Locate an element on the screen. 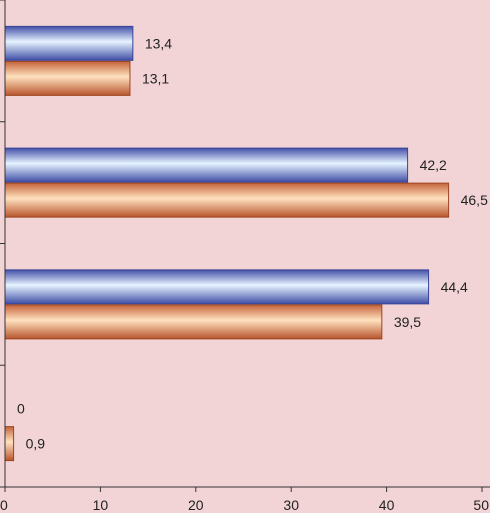 The width and height of the screenshot is (490, 513). data-label-series2-cat3: 39,5 is located at coordinates (407, 322).